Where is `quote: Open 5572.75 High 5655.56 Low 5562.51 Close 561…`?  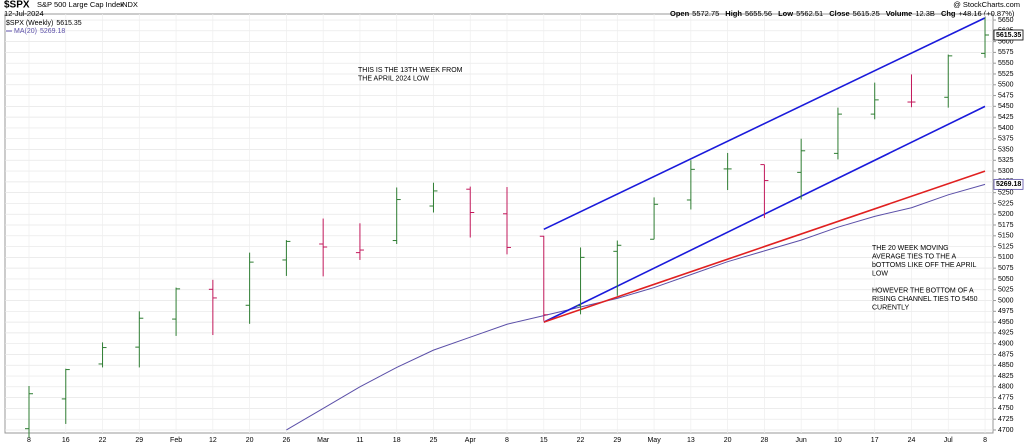 quote: Open 5572.75 High 5655.56 Low 5562.51 Close 561… is located at coordinates (842, 13).